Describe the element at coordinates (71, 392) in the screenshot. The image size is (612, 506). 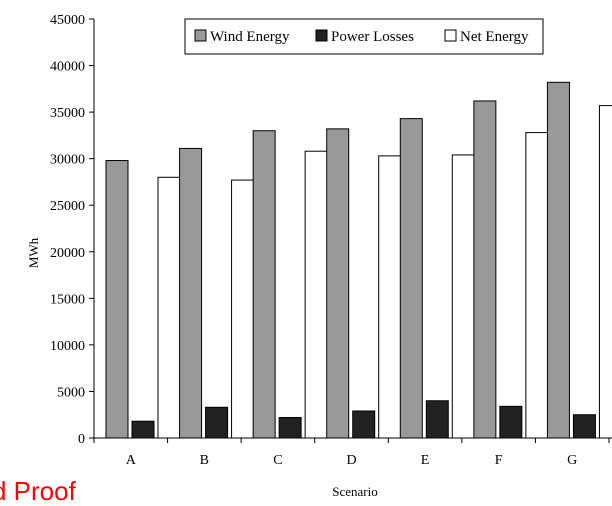
I see `y-tick-label: 5000` at that location.